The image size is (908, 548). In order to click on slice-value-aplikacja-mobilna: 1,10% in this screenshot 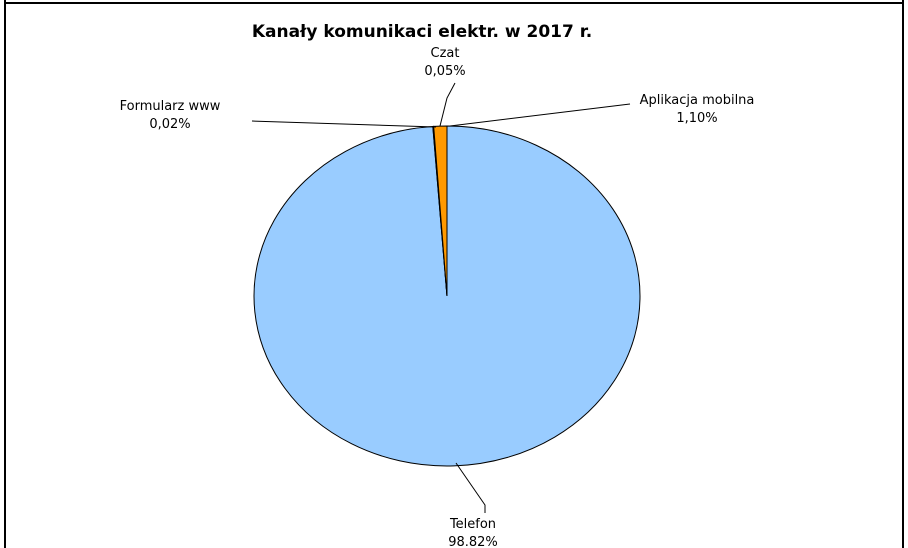, I will do `click(696, 118)`.